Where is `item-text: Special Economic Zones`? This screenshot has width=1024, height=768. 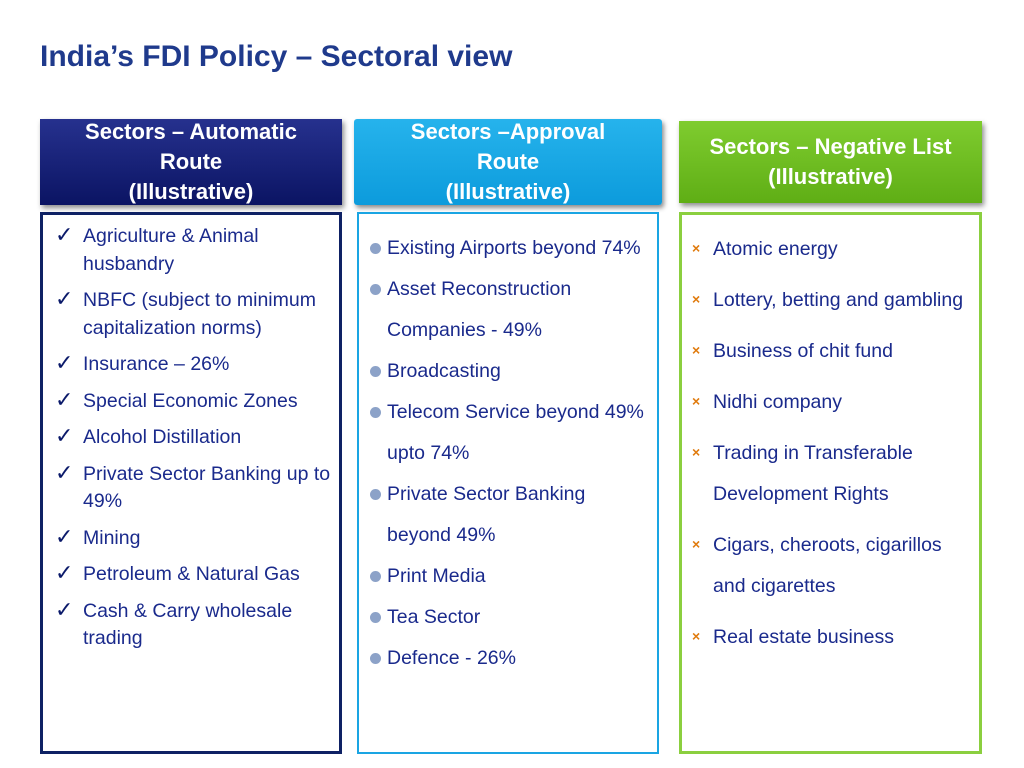 item-text: Special Economic Zones is located at coordinates (190, 400).